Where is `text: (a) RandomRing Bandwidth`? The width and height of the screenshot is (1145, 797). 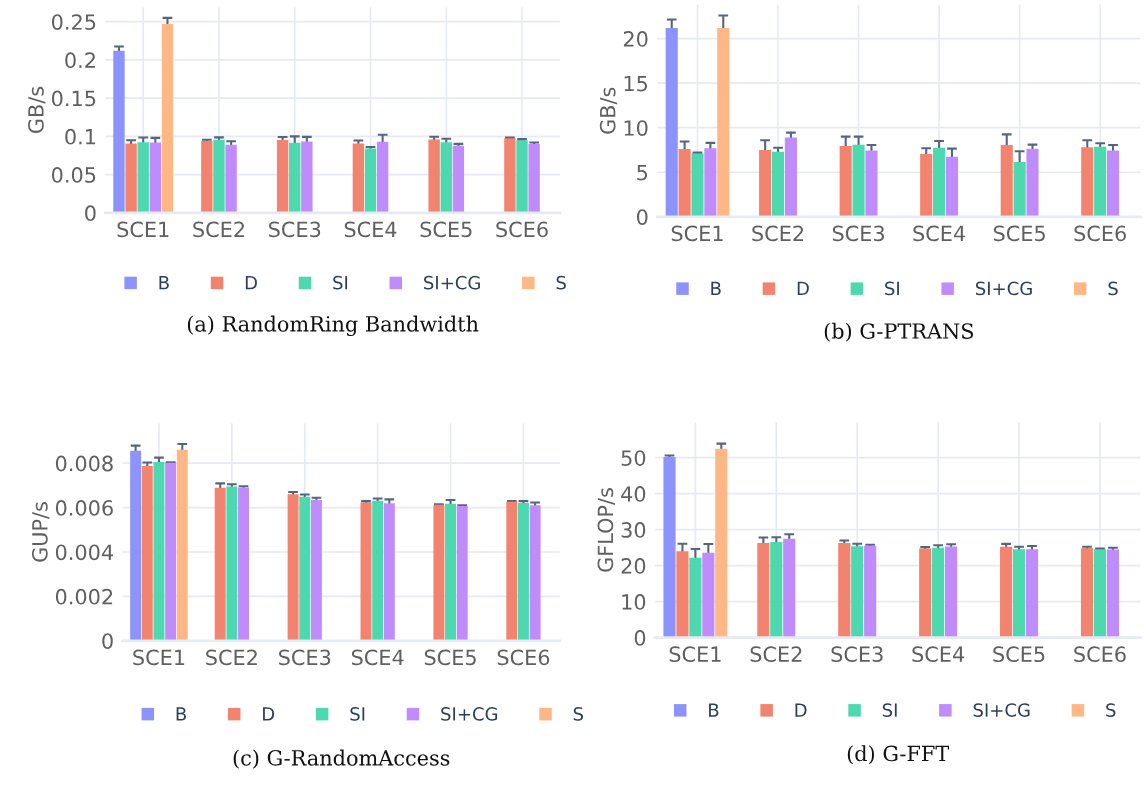 text: (a) RandomRing Bandwidth is located at coordinates (333, 326).